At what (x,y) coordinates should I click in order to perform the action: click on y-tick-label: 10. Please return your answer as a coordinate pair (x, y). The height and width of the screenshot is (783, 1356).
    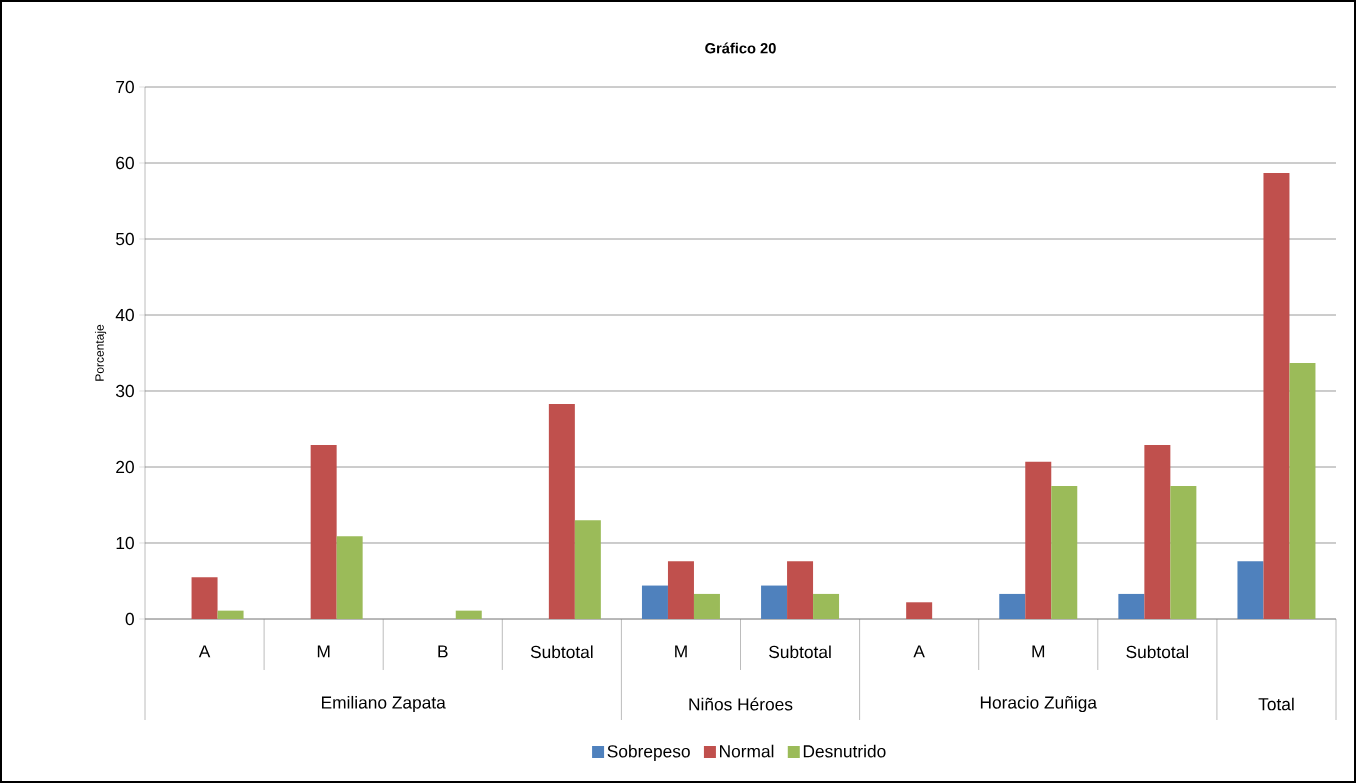
    Looking at the image, I should click on (125, 543).